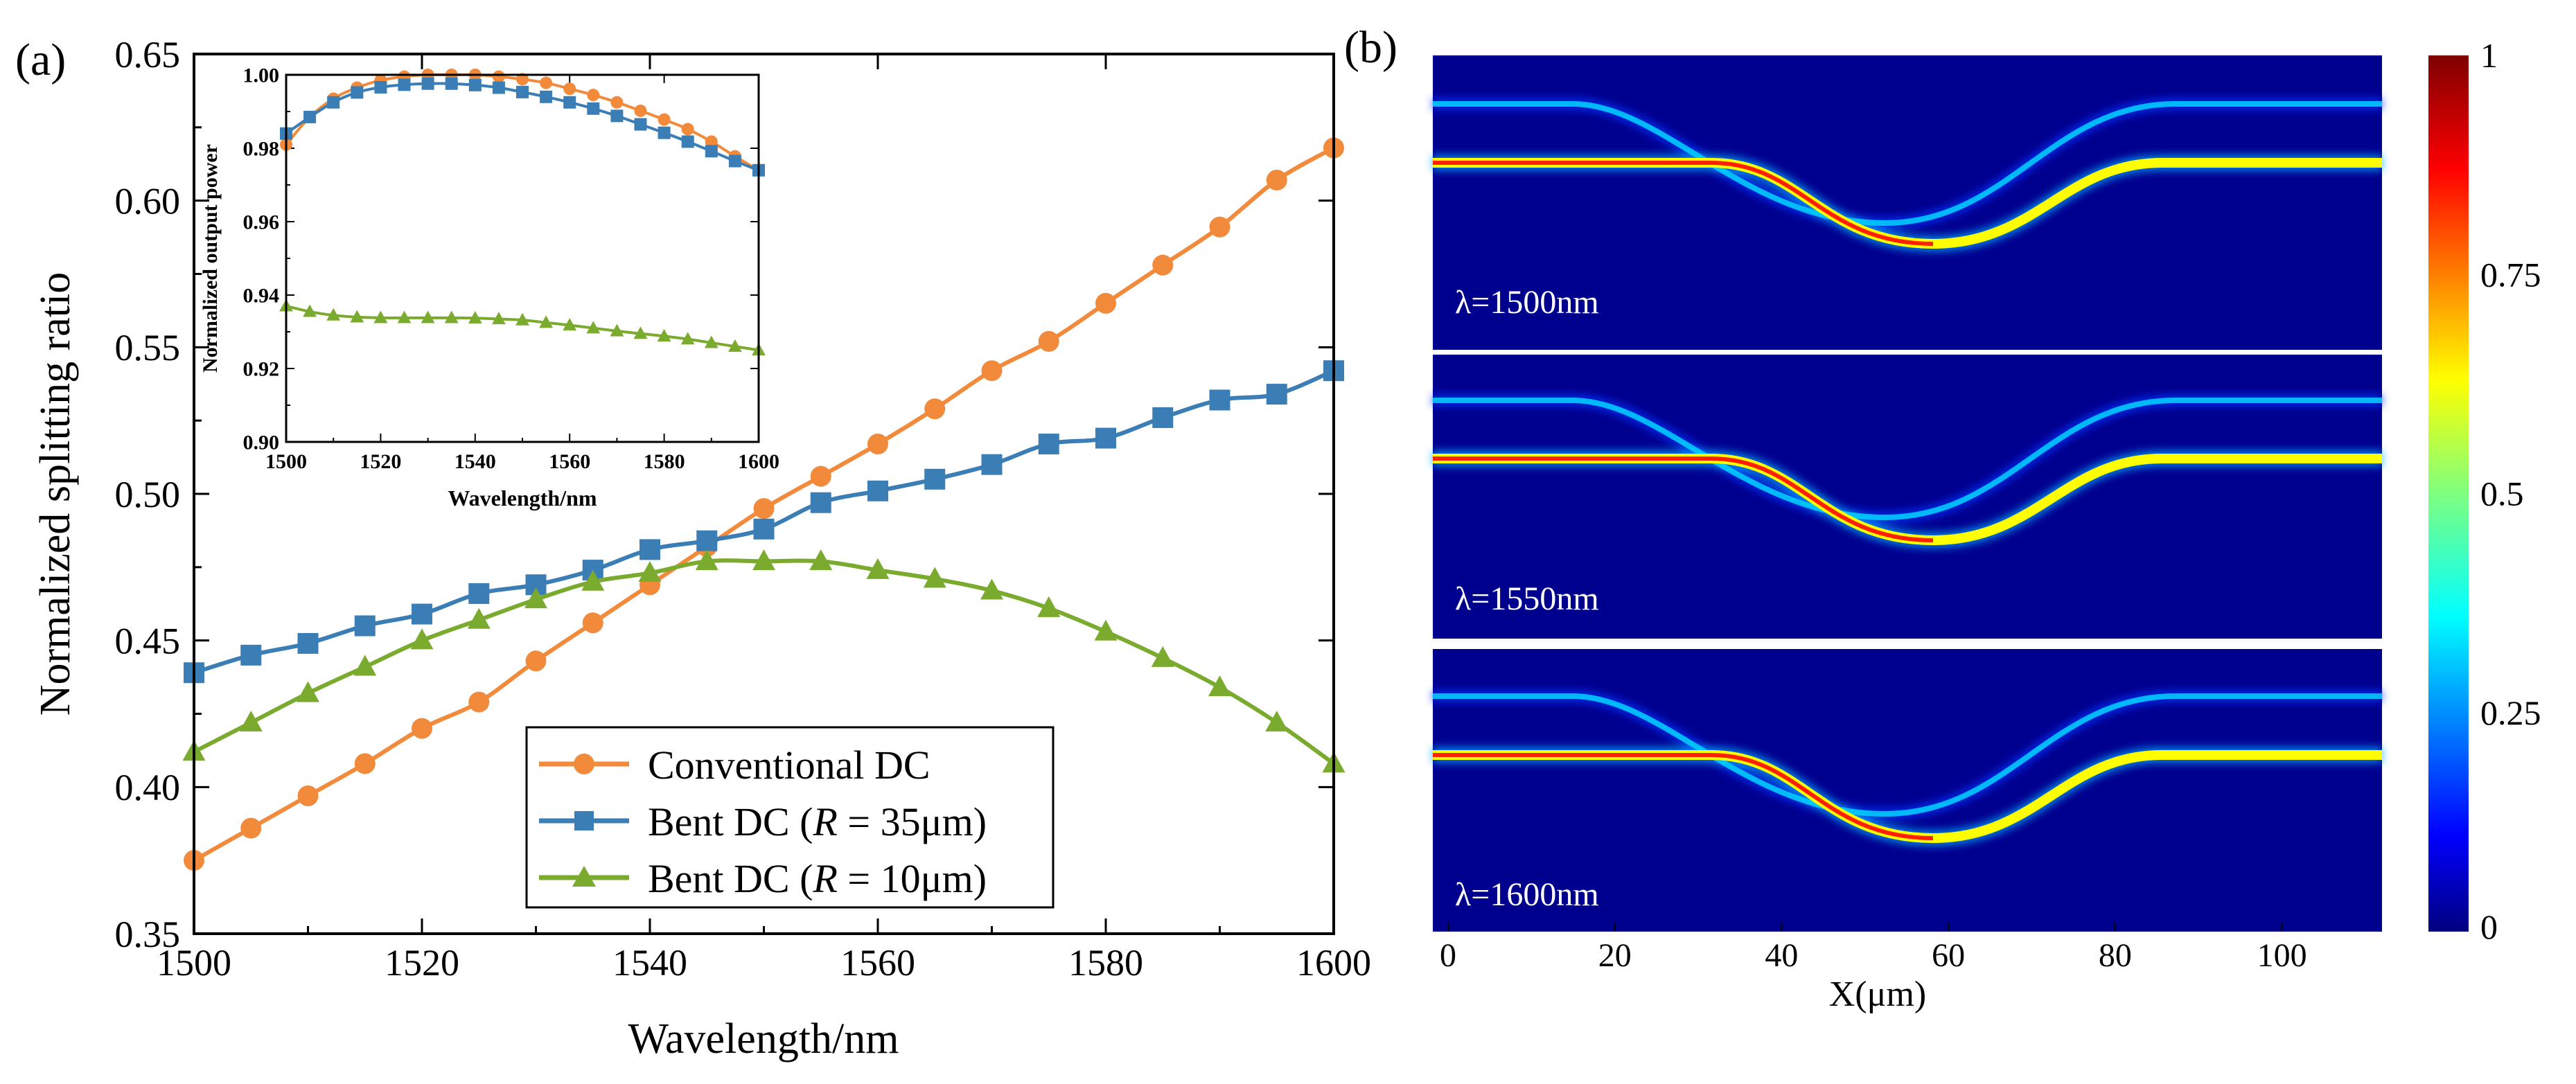 The width and height of the screenshot is (2576, 1084). What do you see at coordinates (2510, 274) in the screenshot?
I see `colorbar-tick-label: 0.75` at bounding box center [2510, 274].